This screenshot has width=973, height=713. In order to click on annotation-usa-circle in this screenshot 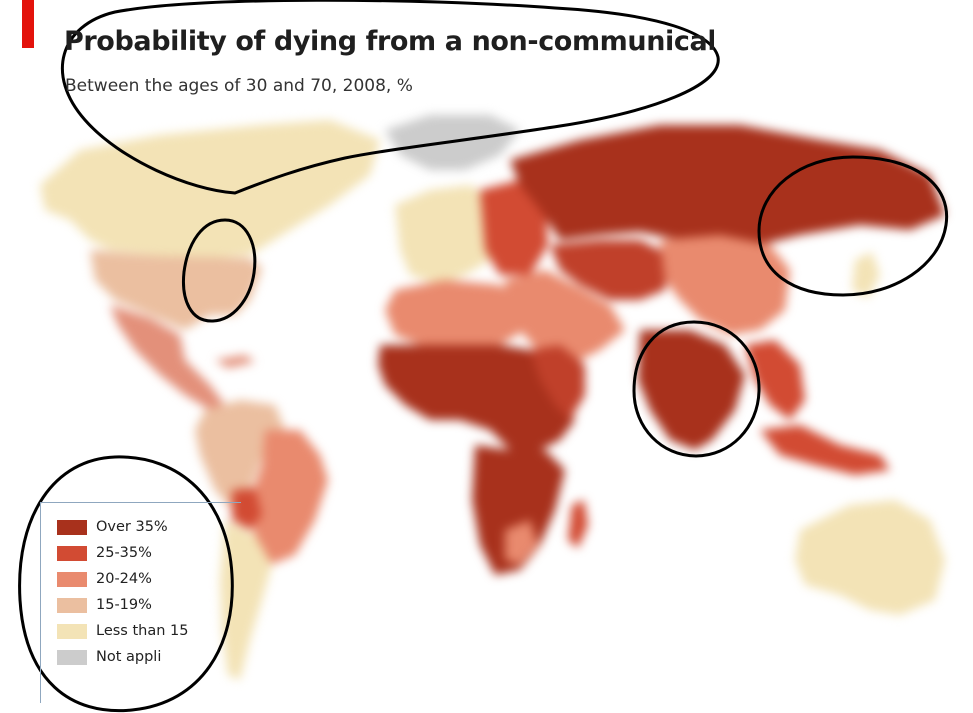, I will do `click(219, 270)`.